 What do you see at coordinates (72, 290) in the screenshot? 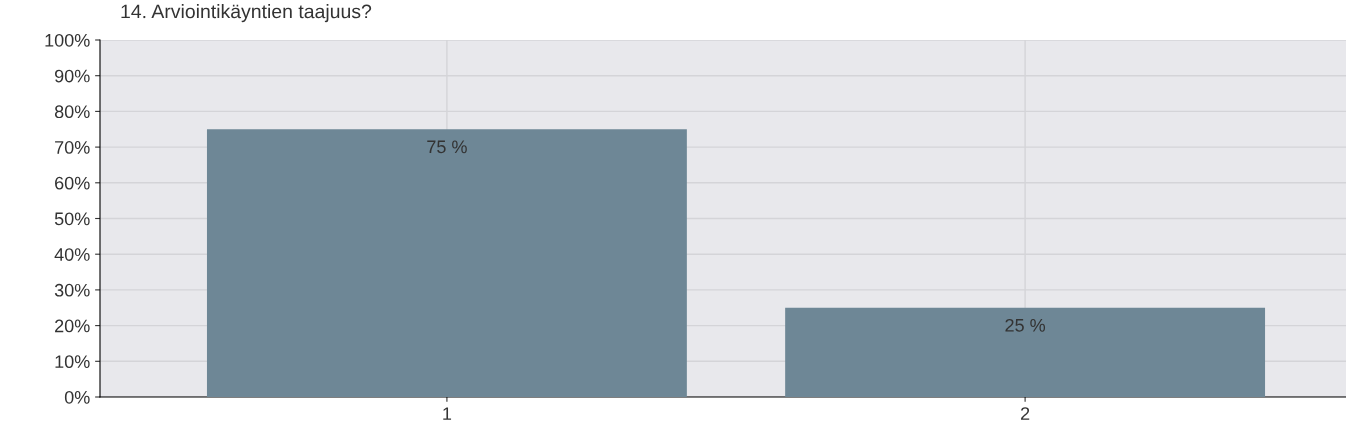
I see `y-tick-label: 30%` at bounding box center [72, 290].